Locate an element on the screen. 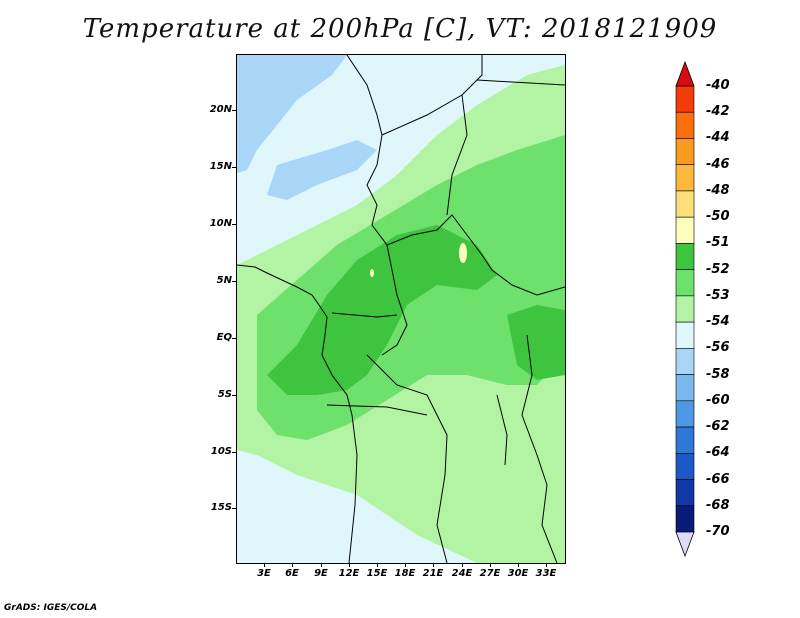 Image resolution: width=800 pixels, height=618 pixels. dark-green-region is located at coordinates (382, 310).